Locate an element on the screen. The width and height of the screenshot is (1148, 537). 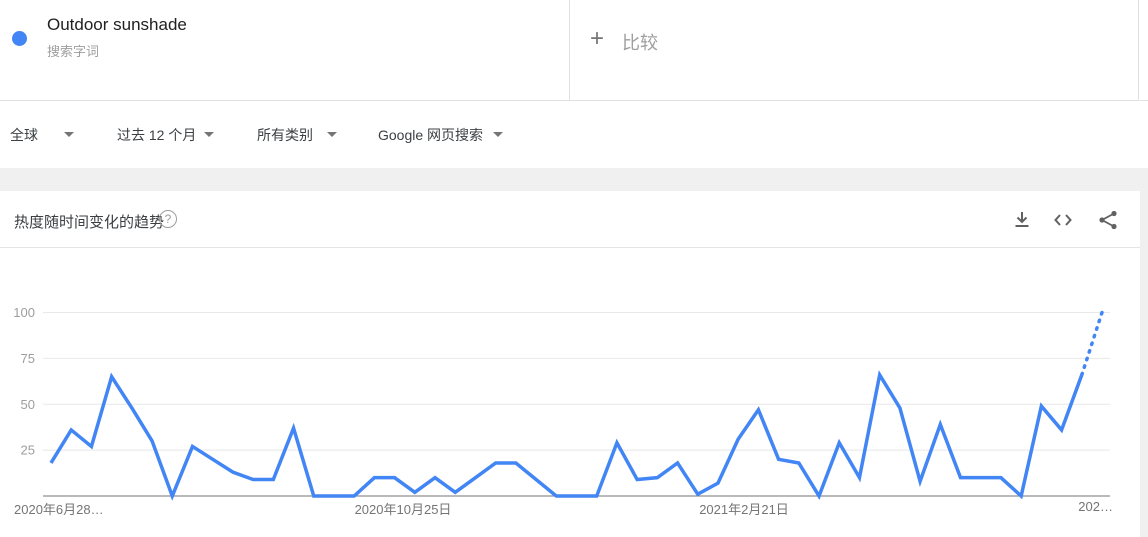
filter-searchtype-dropdown: Google 网页搜索 is located at coordinates (441, 134).